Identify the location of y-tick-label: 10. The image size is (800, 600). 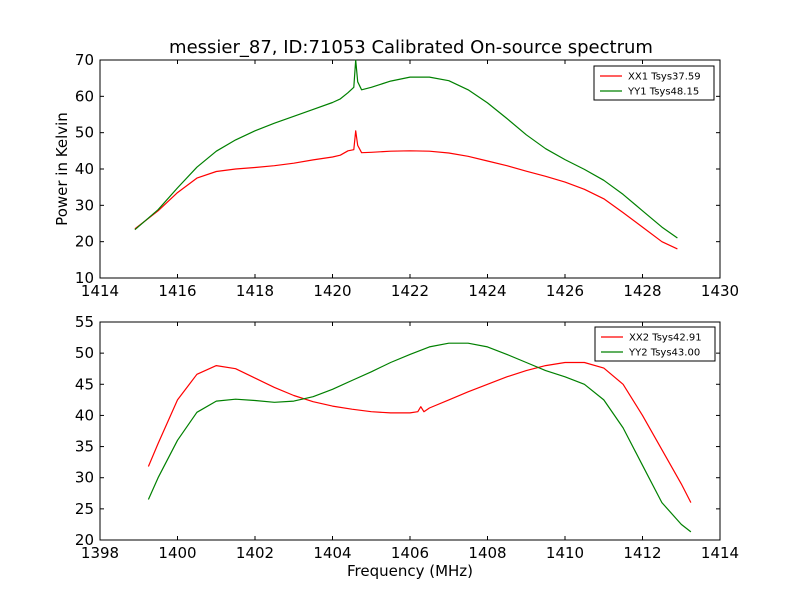
(84, 278).